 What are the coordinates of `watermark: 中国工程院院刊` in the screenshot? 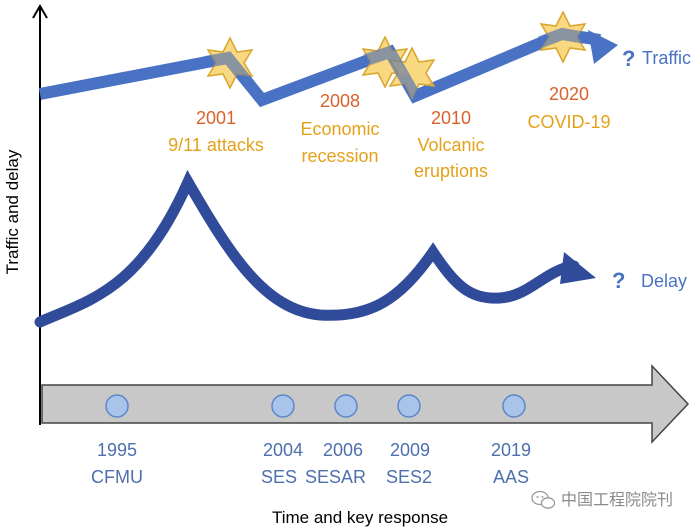 It's located at (602, 499).